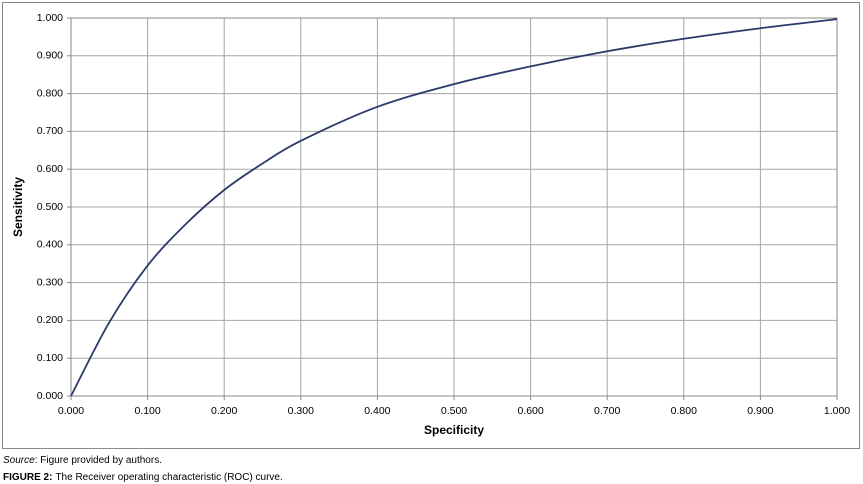 This screenshot has width=863, height=484. Describe the element at coordinates (50, 282) in the screenshot. I see `y-tick-label: 0.300` at that location.